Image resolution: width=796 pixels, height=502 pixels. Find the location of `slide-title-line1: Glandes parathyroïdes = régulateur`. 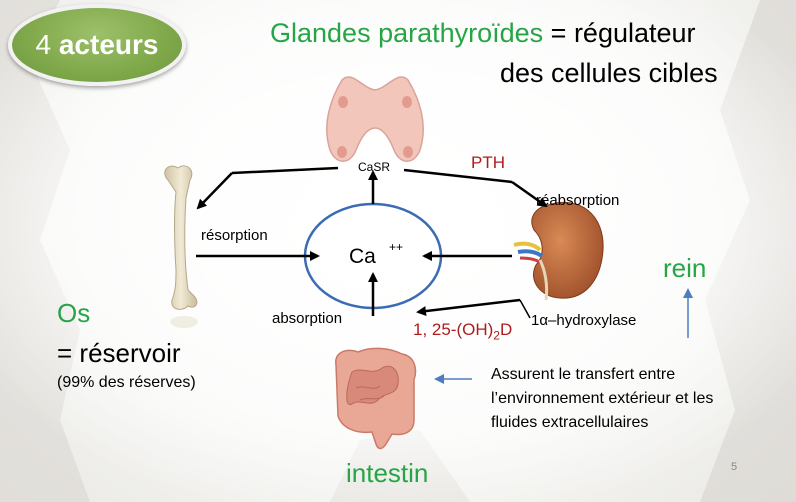

slide-title-line1: Glandes parathyroïdes = régulateur is located at coordinates (483, 33).